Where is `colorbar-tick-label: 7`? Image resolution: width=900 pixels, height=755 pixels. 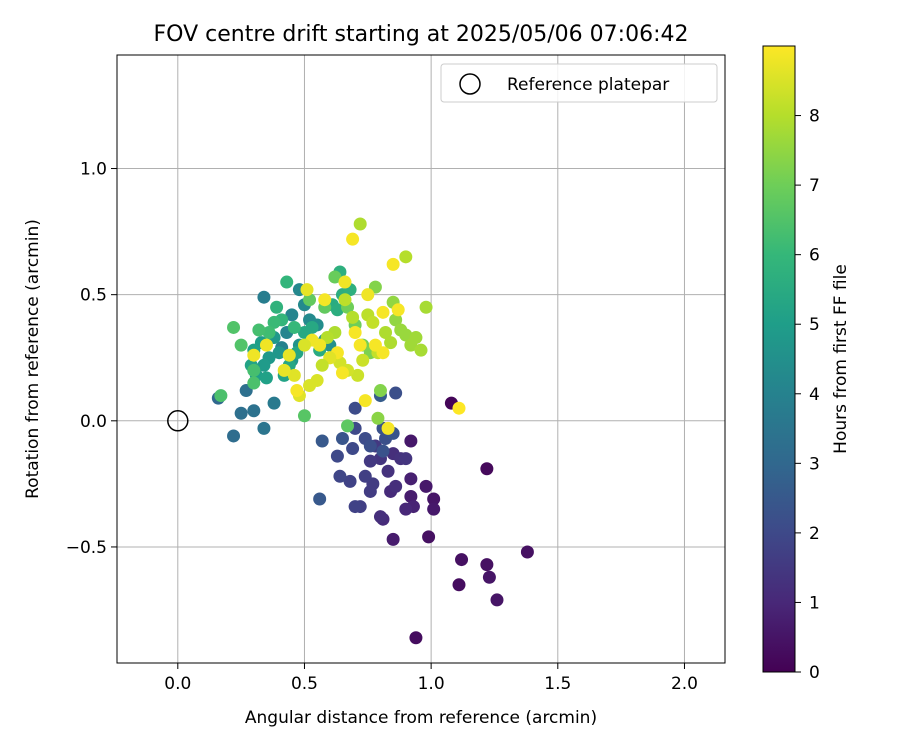
colorbar-tick-label: 7 is located at coordinates (814, 186).